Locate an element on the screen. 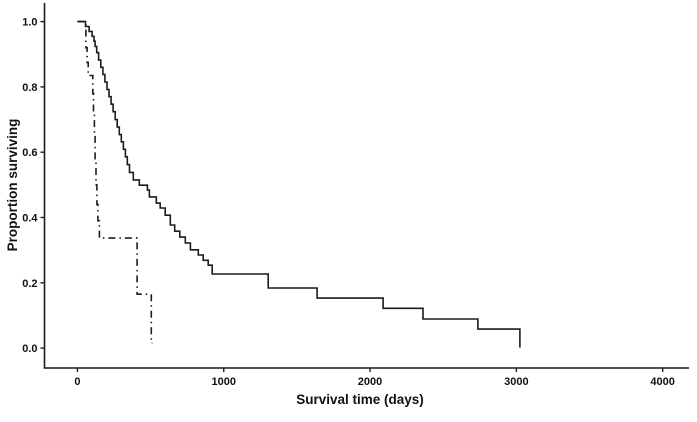  curve-group-dash-dot is located at coordinates (115, 182).